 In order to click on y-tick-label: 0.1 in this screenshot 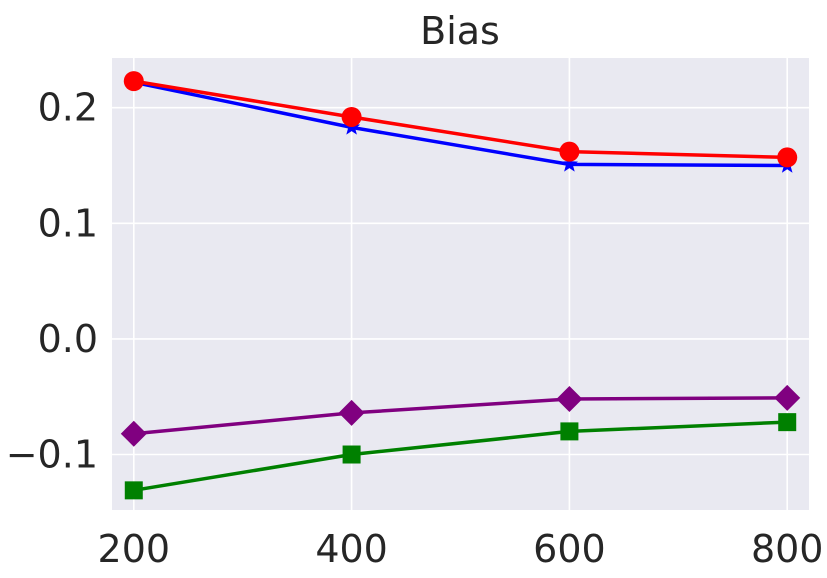, I will do `click(68, 223)`.